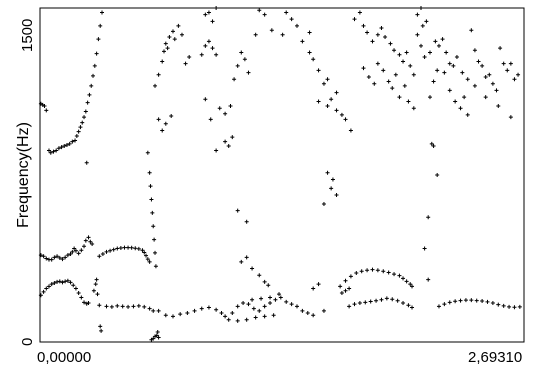 The height and width of the screenshot is (374, 534). Describe the element at coordinates (27, 35) in the screenshot. I see `y-tick-label-max: 1500` at that location.